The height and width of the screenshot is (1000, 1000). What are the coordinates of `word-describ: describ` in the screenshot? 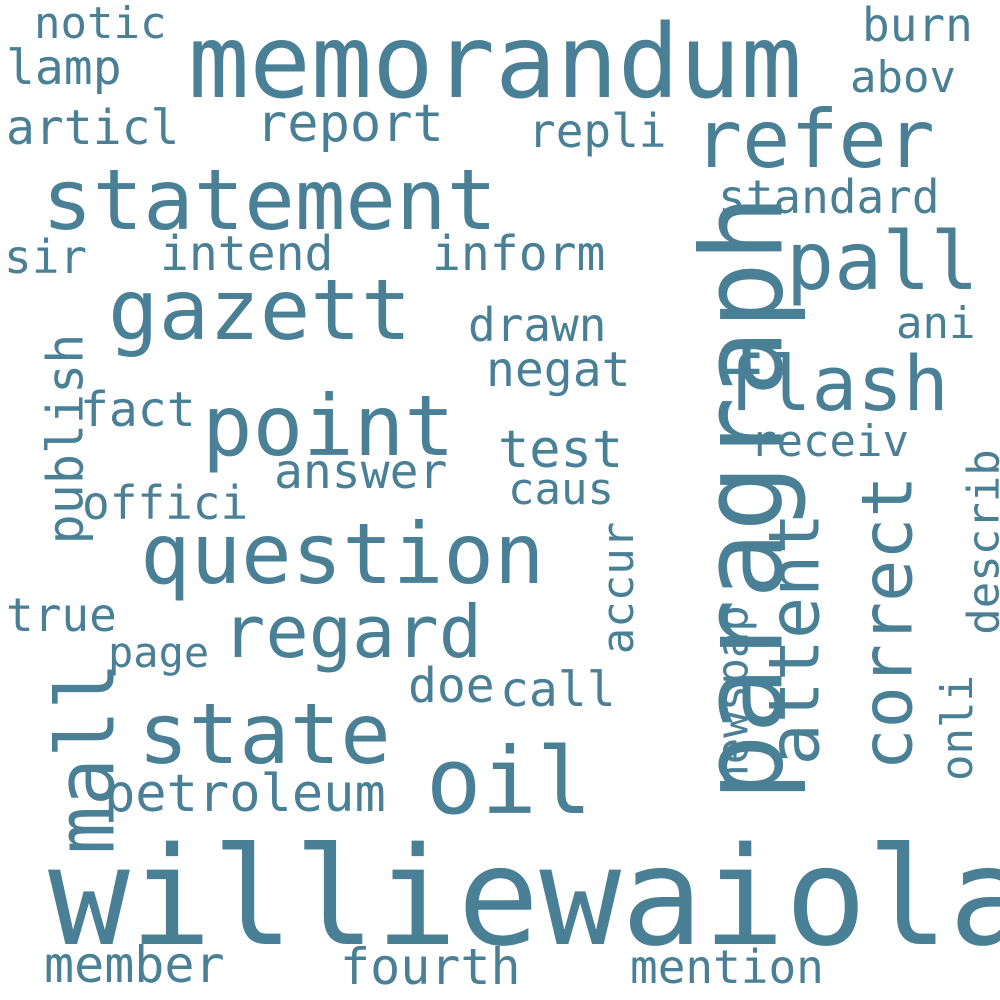 It's located at (979, 542).